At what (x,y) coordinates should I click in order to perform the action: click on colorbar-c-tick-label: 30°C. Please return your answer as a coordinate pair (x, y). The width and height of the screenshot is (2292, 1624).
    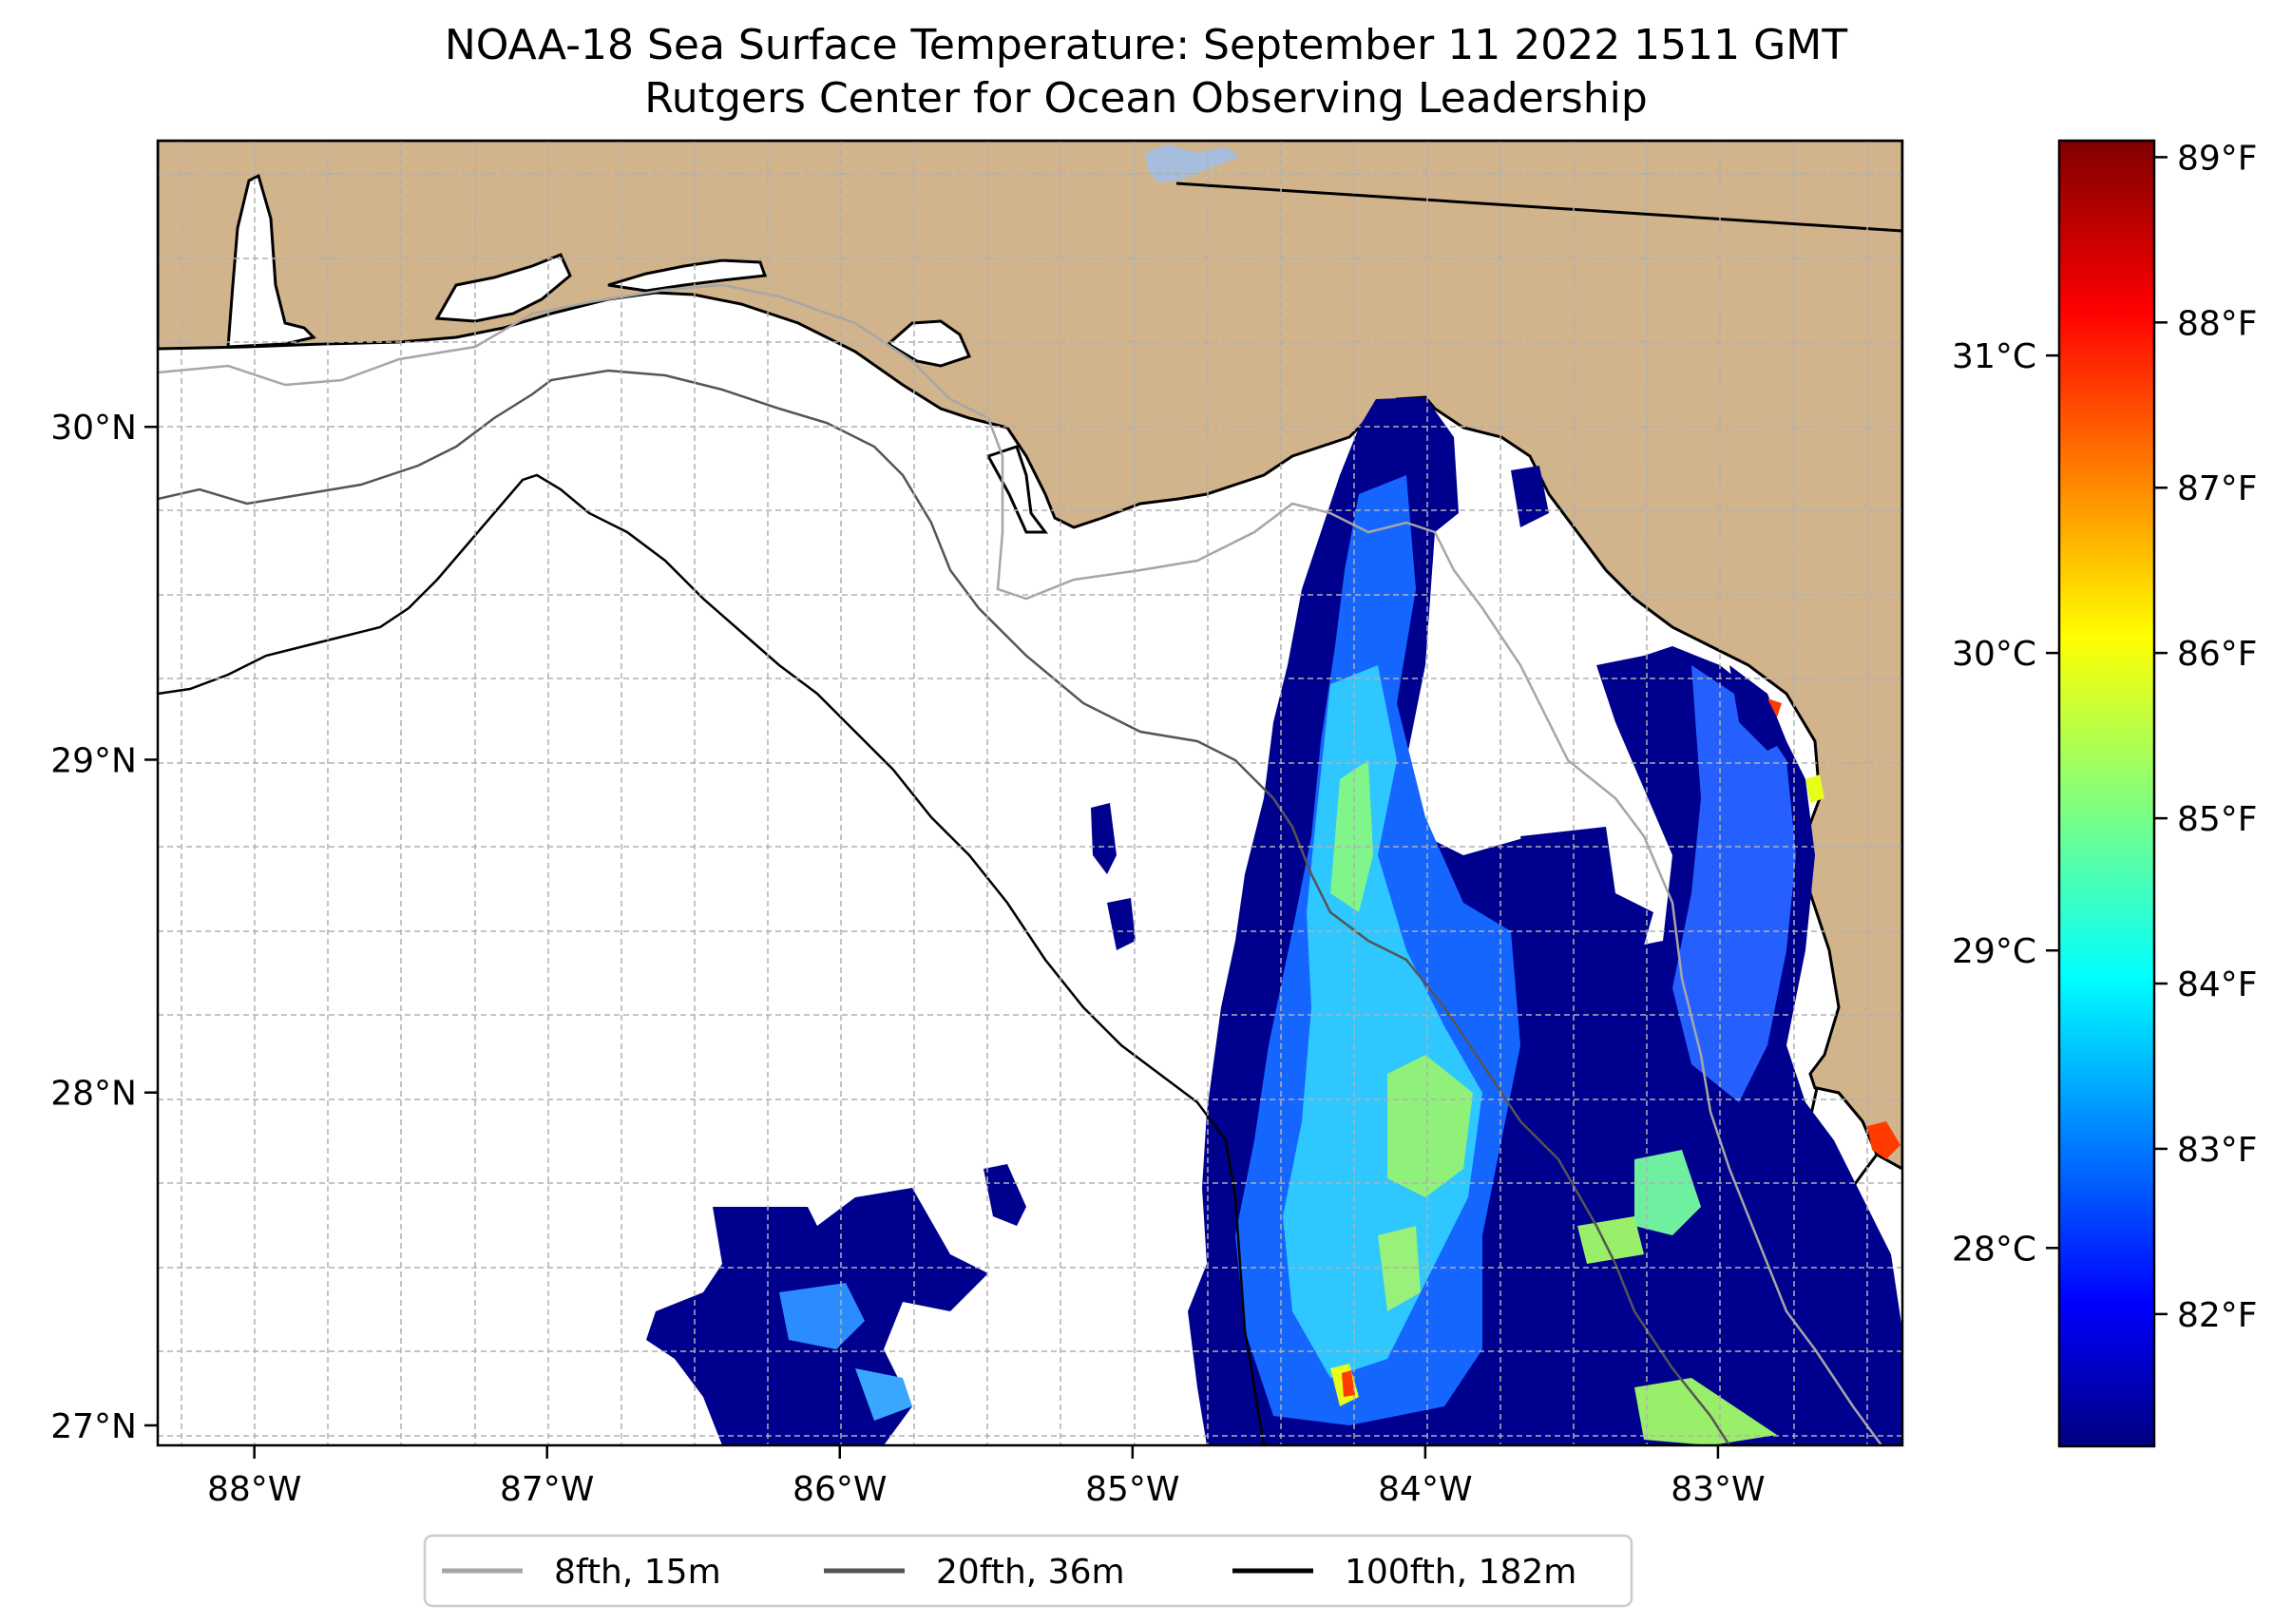
    Looking at the image, I should click on (1994, 654).